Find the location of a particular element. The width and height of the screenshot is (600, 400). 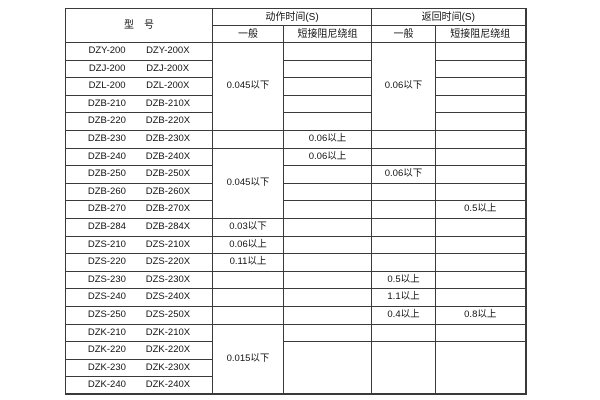

model-cell: DZY-200 DZY-200X is located at coordinates (139, 51).